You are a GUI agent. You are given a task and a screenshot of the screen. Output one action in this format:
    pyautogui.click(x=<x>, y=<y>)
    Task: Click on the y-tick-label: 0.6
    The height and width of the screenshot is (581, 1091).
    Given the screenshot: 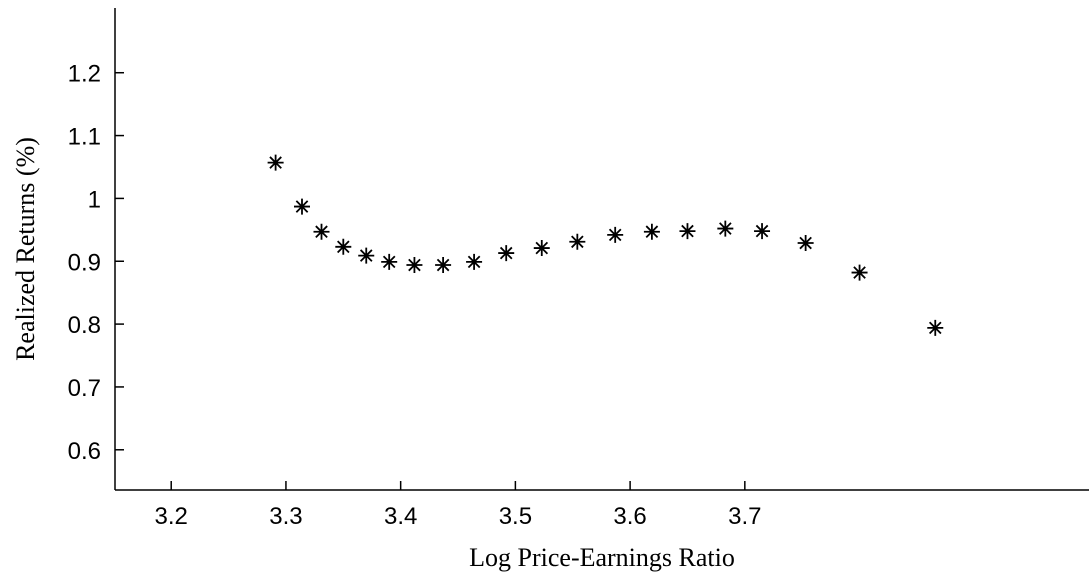 What is the action you would take?
    pyautogui.click(x=84, y=451)
    